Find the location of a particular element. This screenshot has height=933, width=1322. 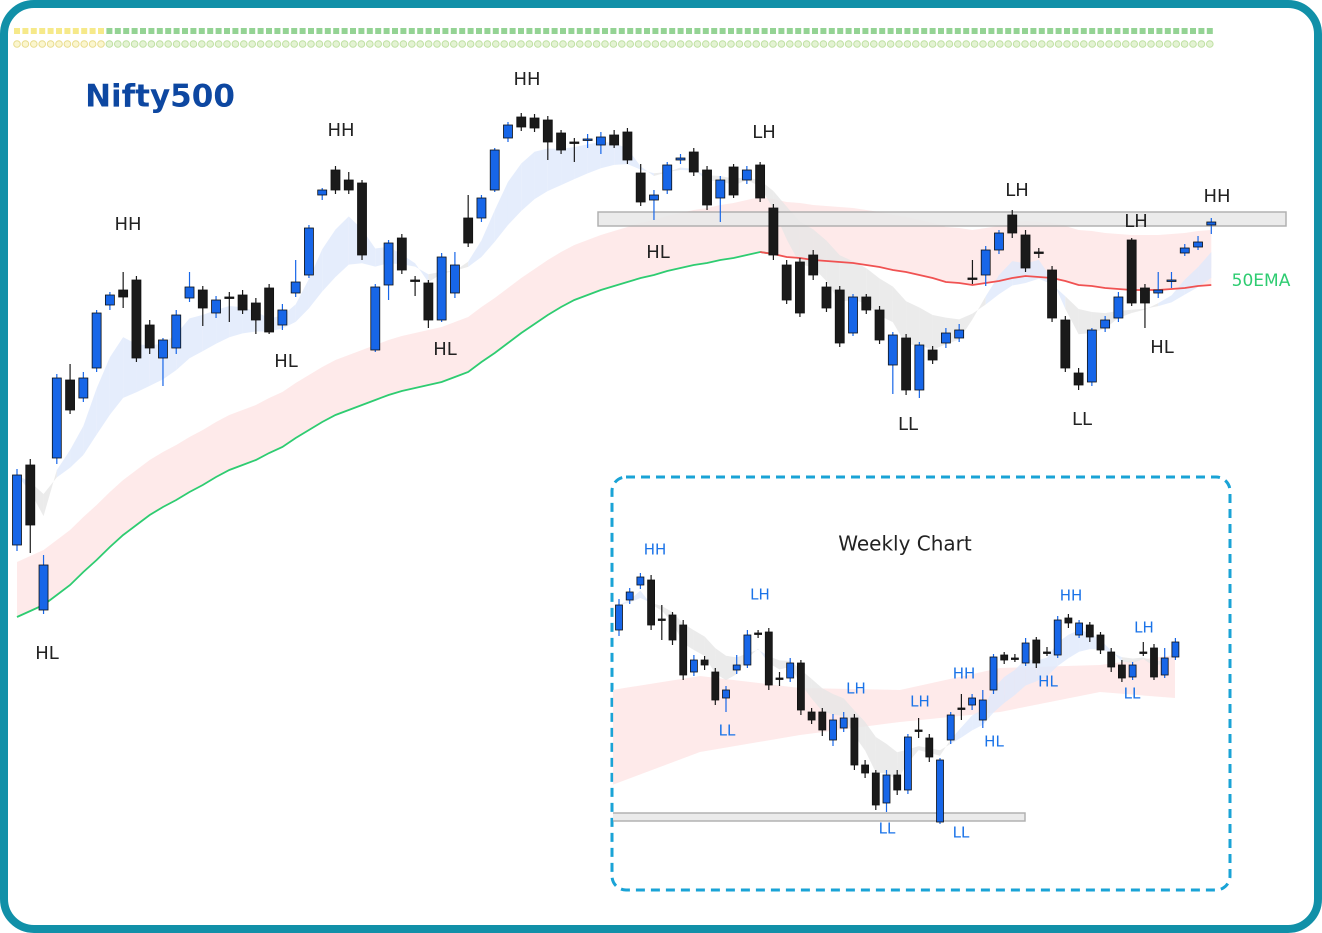

price-zone is located at coordinates (819, 817).